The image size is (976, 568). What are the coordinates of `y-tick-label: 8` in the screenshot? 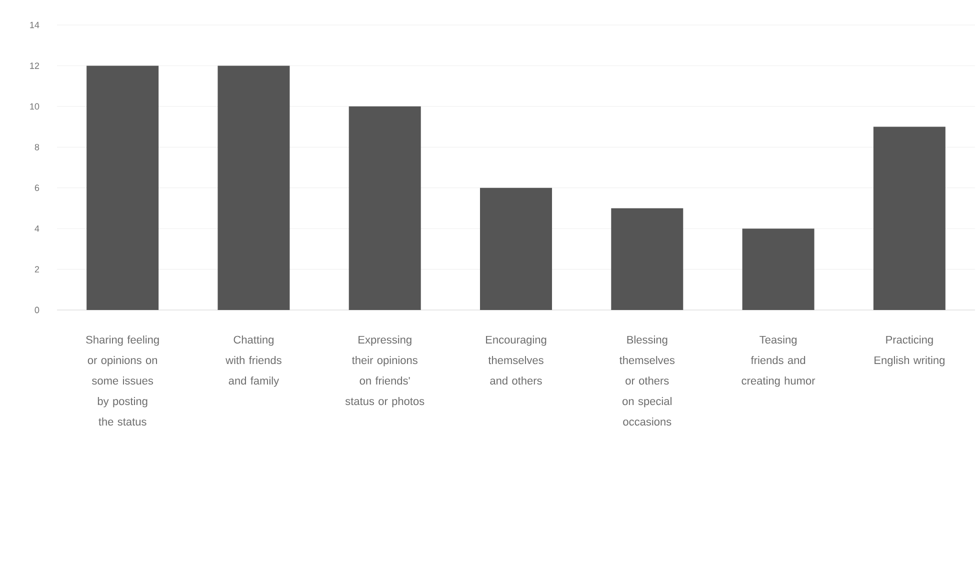 It's located at (37, 147).